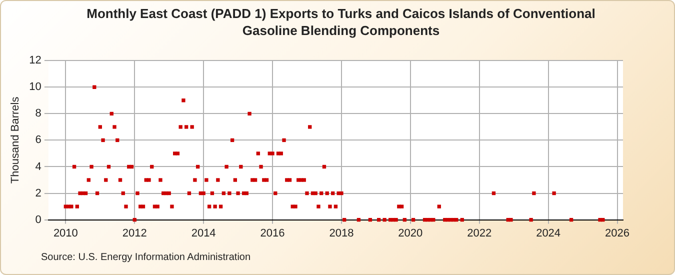  I want to click on x-tick-label: 2012, so click(134, 233).